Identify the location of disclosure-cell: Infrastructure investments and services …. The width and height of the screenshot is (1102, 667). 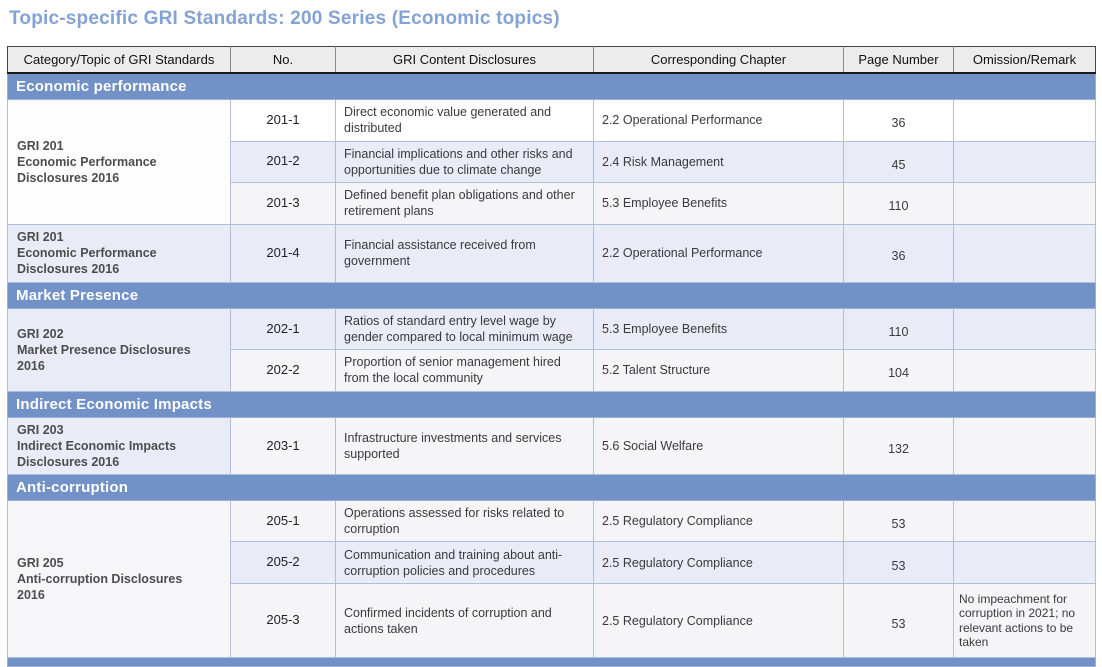
(464, 446).